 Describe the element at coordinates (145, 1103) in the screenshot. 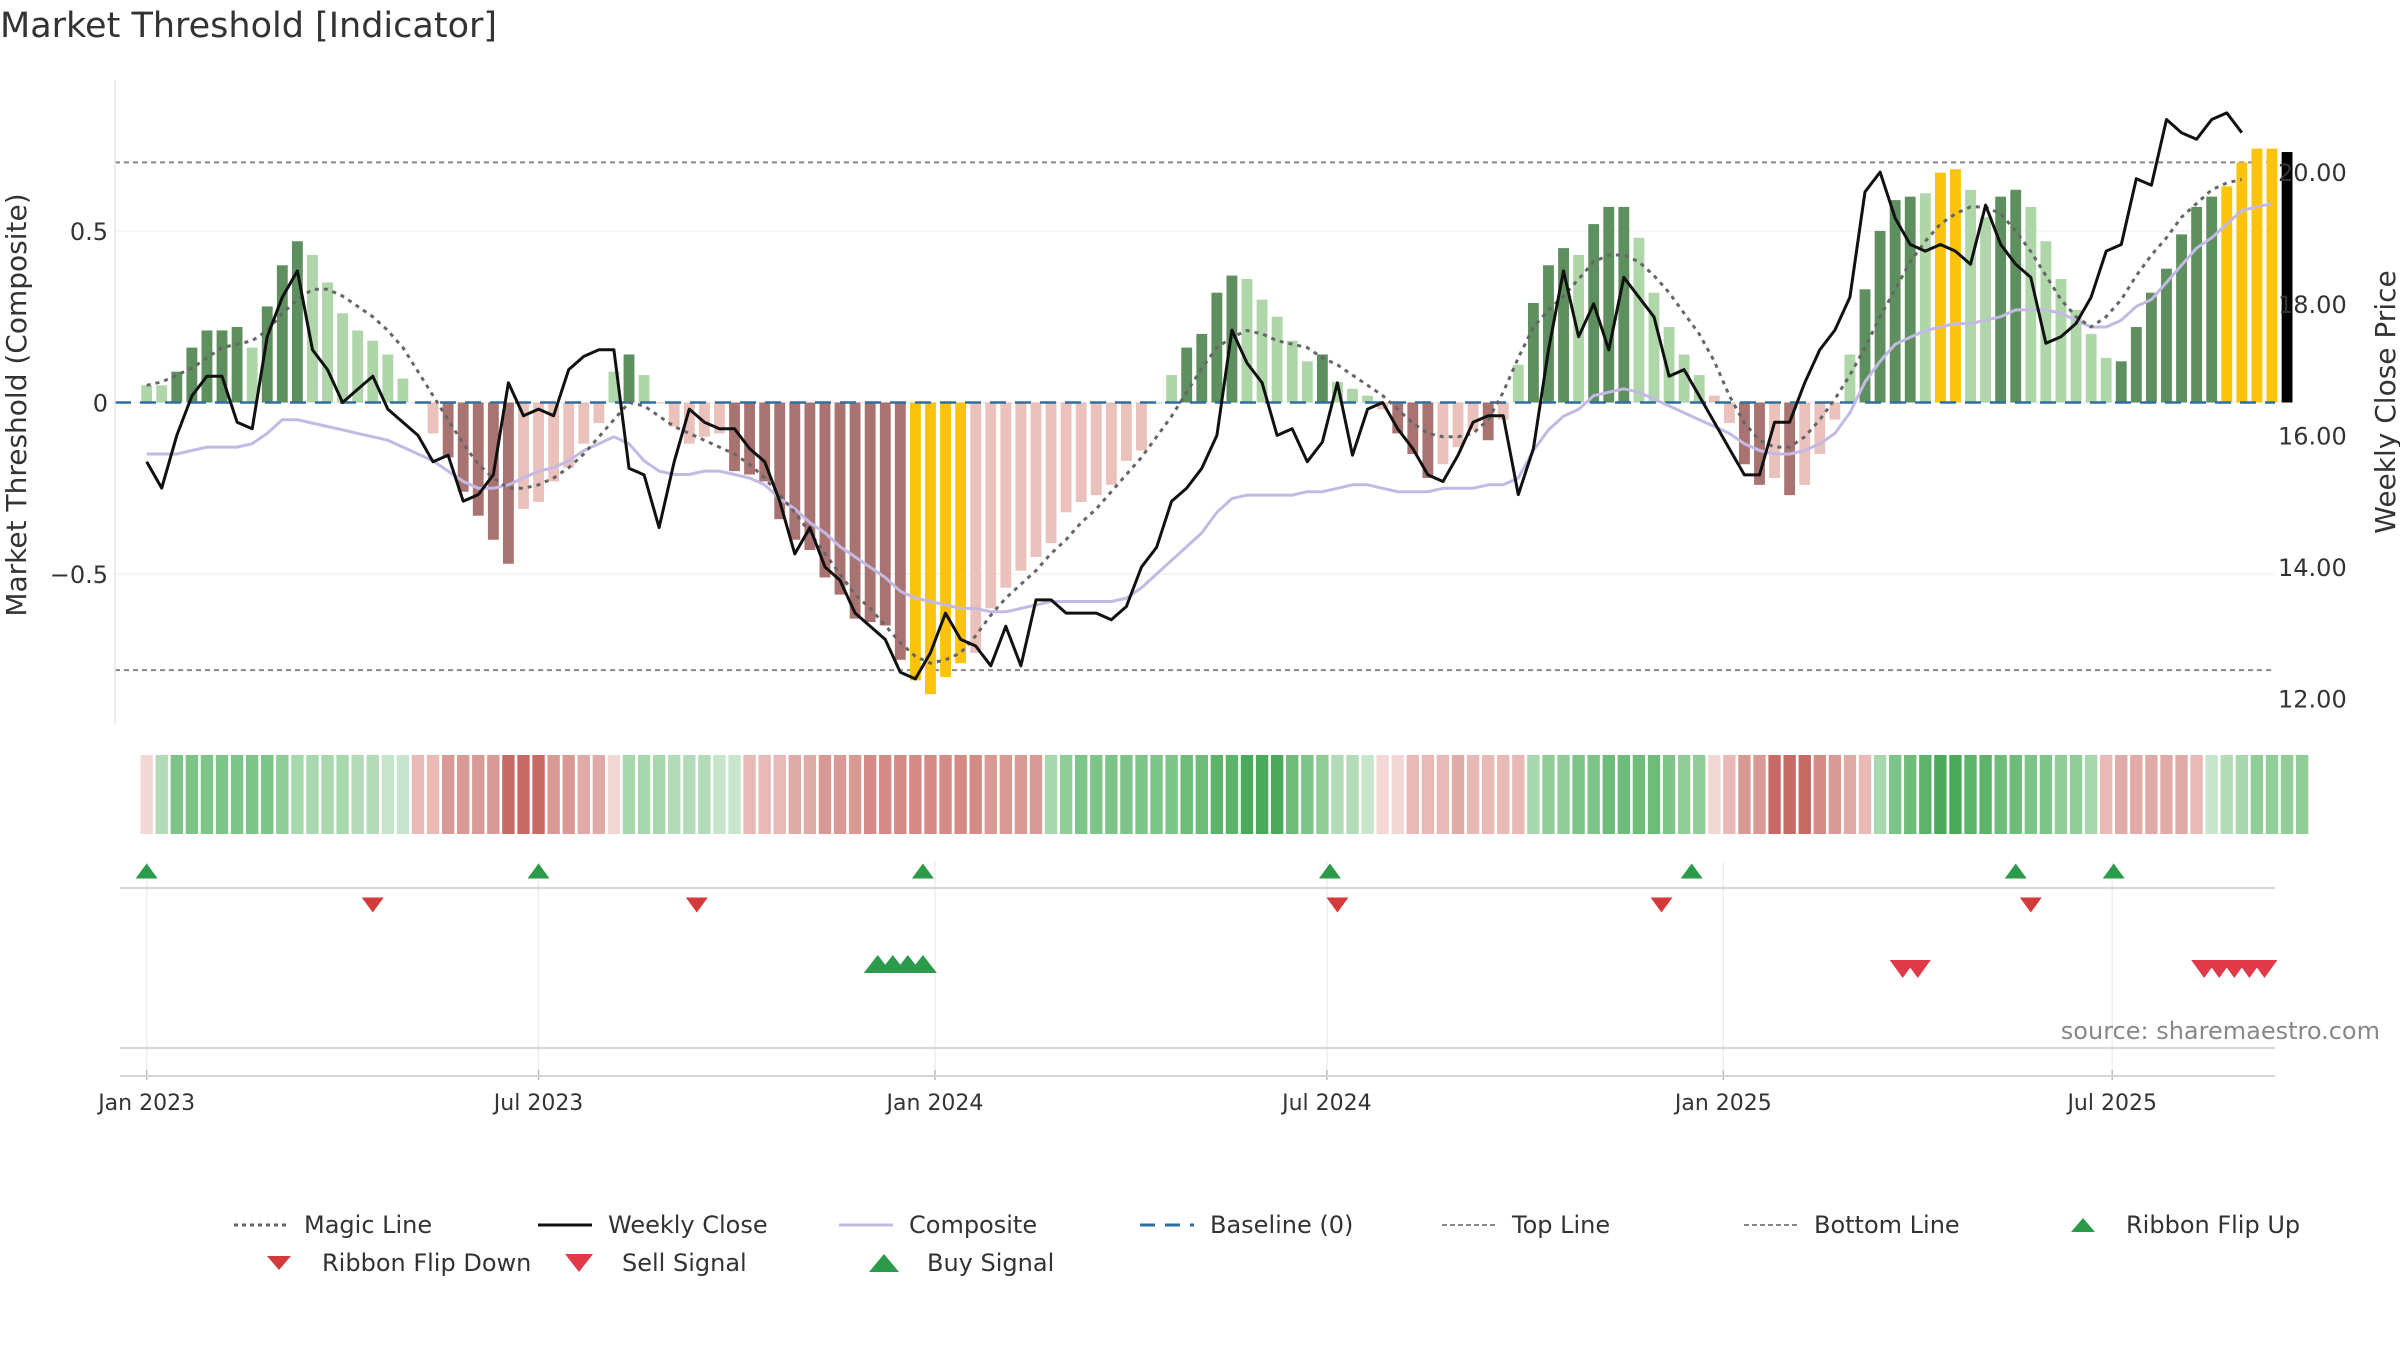

I see `x-tick-label: Jan 2023` at that location.